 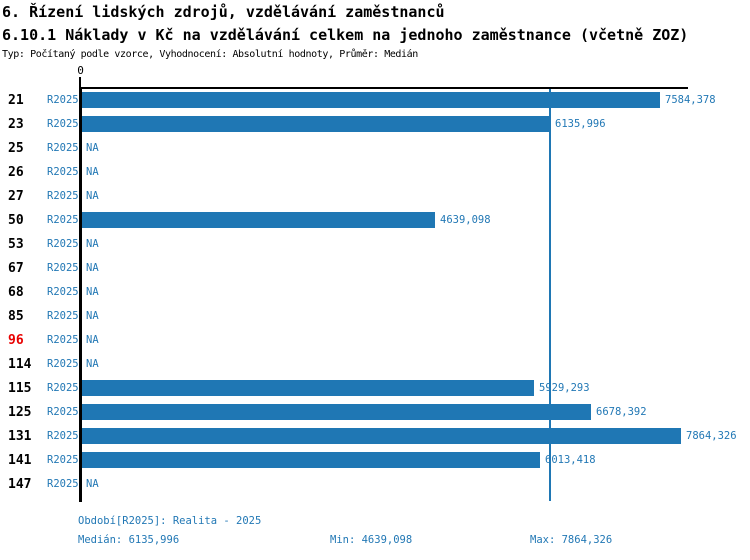 What do you see at coordinates (129, 540) in the screenshot?
I see `footer-median: Medián: 6135,996` at bounding box center [129, 540].